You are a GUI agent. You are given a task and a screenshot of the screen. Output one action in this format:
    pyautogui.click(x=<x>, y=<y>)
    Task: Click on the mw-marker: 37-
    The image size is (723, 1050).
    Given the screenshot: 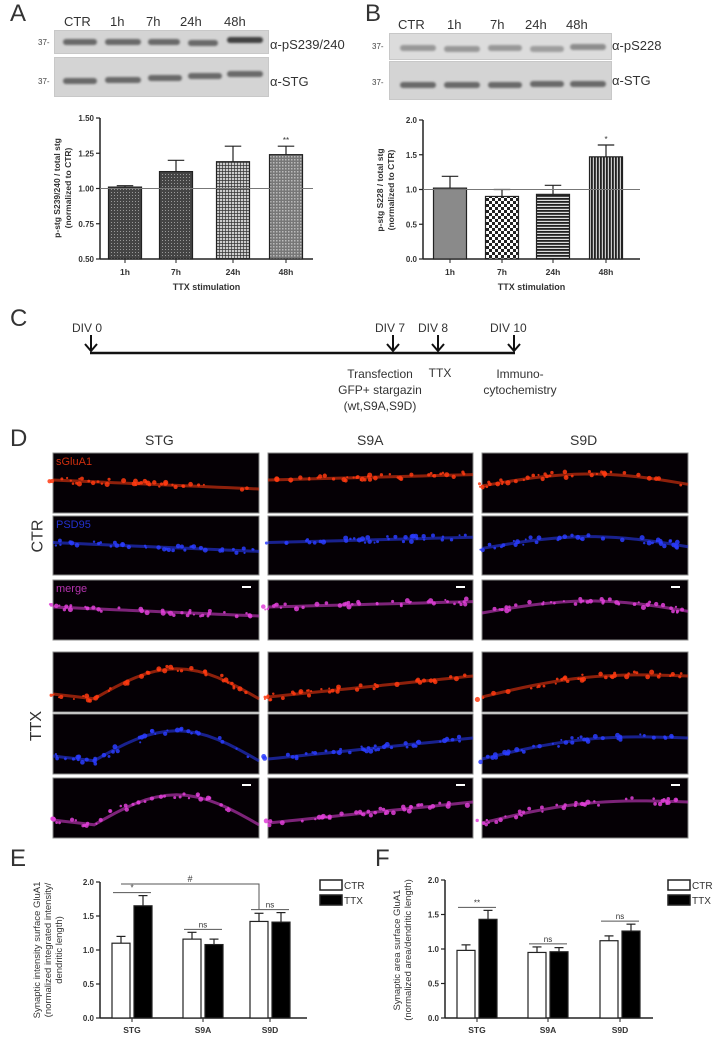 What is the action you would take?
    pyautogui.click(x=378, y=46)
    